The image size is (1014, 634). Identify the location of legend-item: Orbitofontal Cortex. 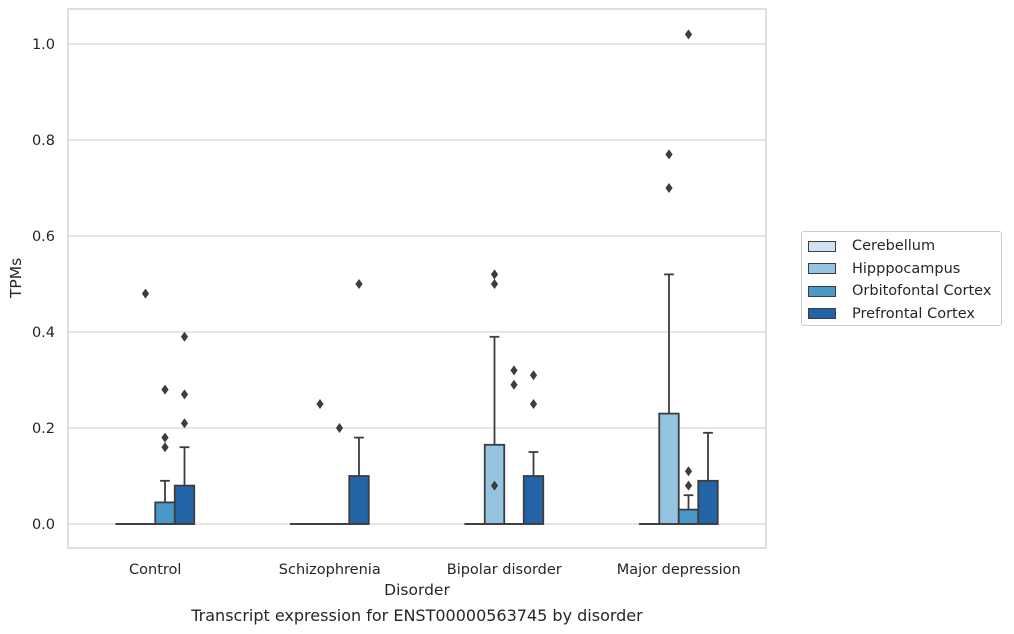
(904, 291).